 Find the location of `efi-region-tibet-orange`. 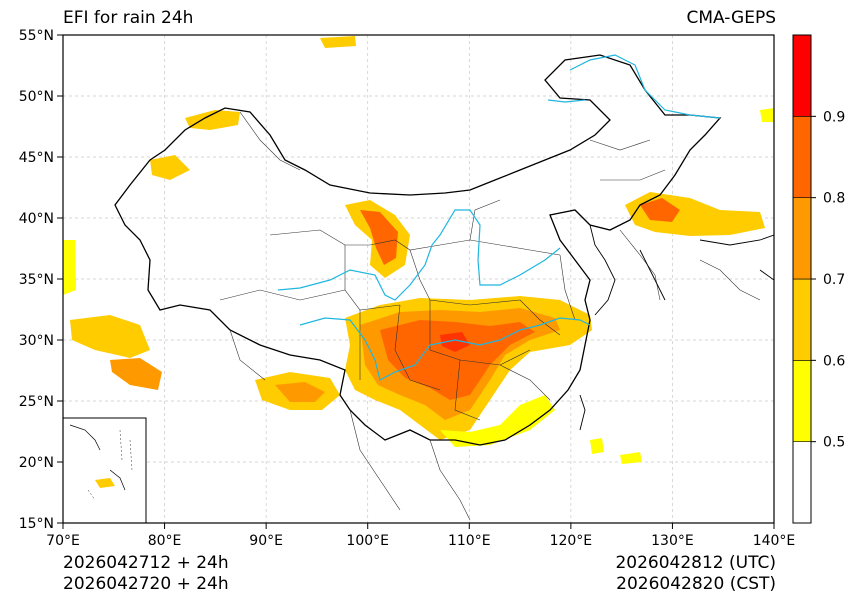

efi-region-tibet-orange is located at coordinates (300, 392).